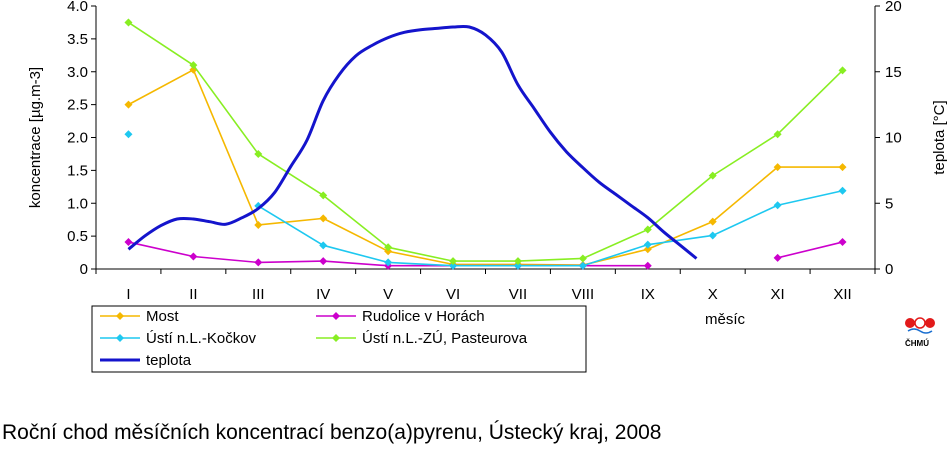  I want to click on x-tick-label: VIII, so click(583, 294).